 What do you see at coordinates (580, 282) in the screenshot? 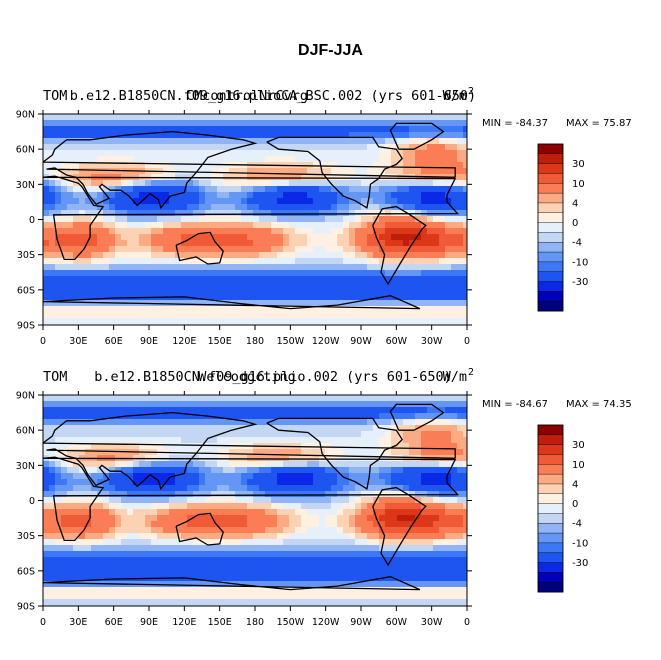
I see `panel1-colorbar-label: -30` at bounding box center [580, 282].